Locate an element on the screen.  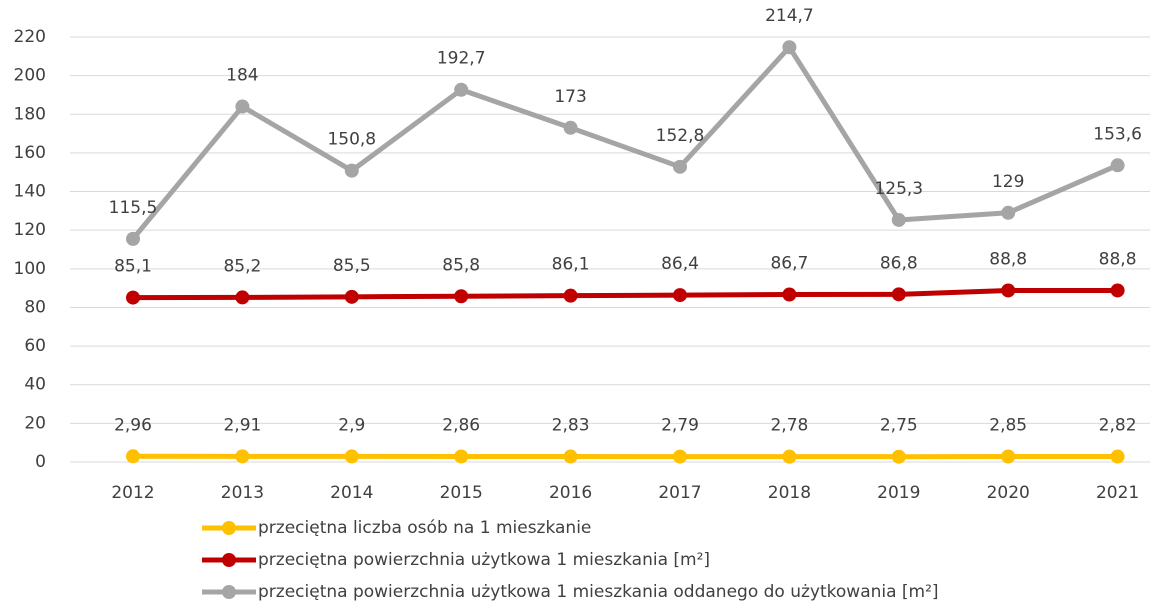
y-tick-label: 60 is located at coordinates (35, 346).